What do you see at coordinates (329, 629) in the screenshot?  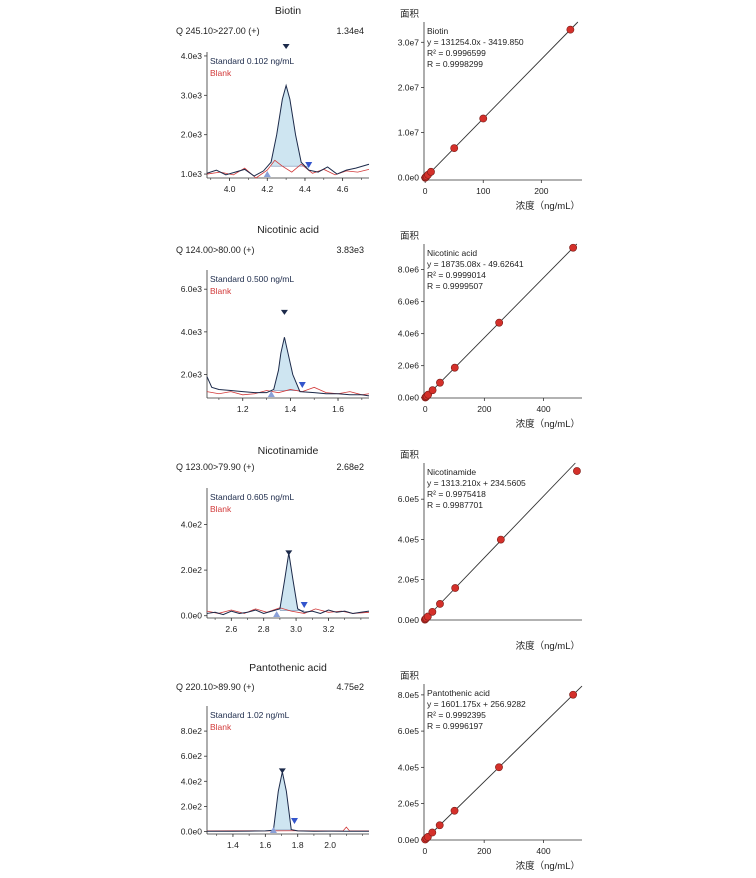 I see `x-tick-label: 3.2` at bounding box center [329, 629].